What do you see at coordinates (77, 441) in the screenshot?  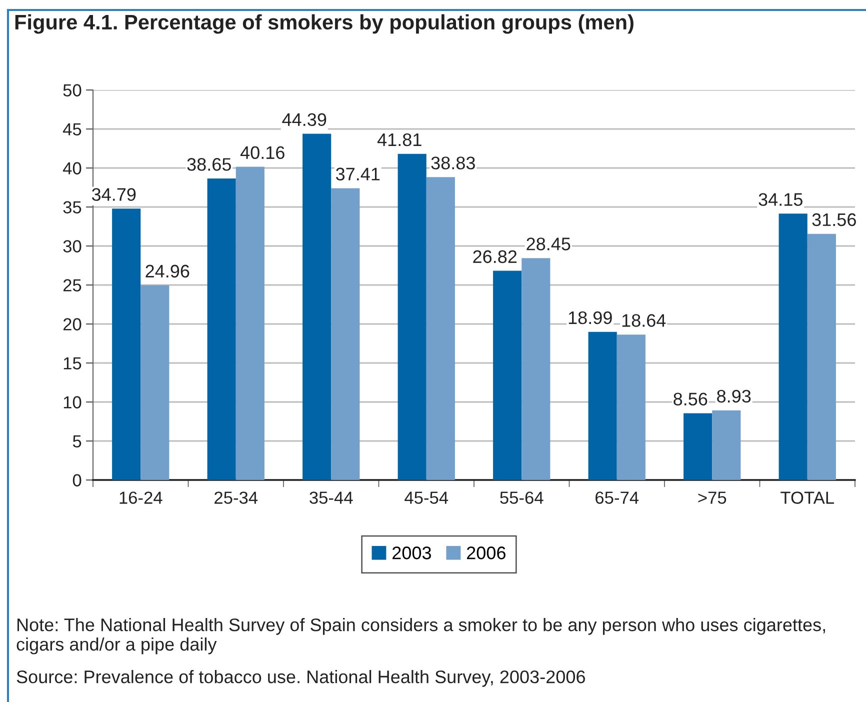 I see `y-tick-label: 5` at bounding box center [77, 441].